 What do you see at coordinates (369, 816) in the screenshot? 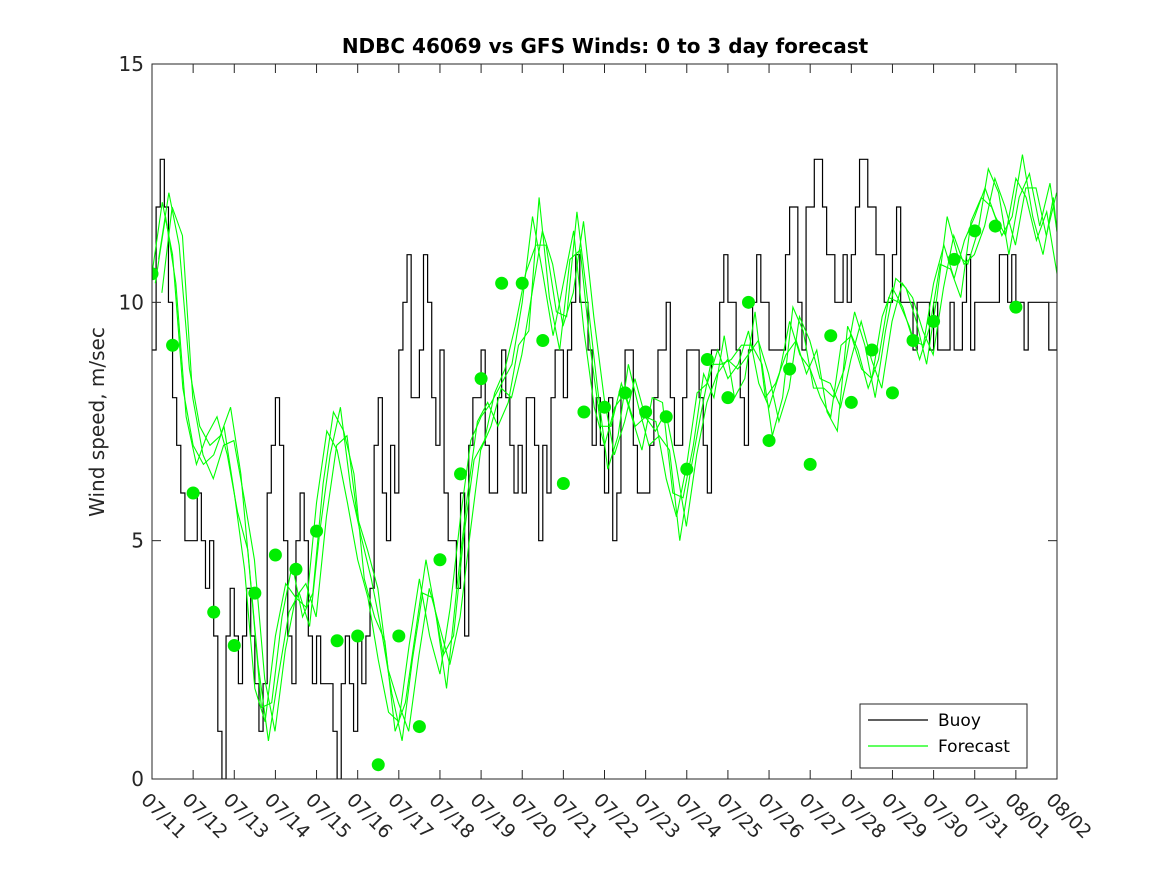
I see `x-tick-label-5: 07/16` at bounding box center [369, 816].